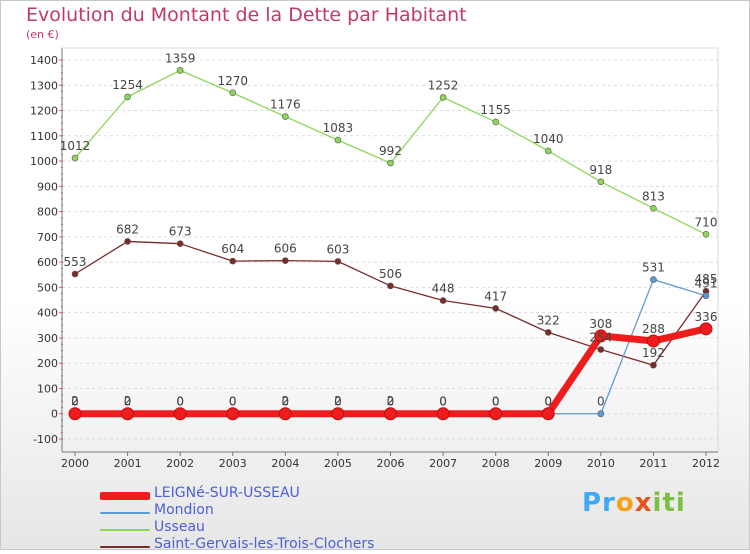 The image size is (750, 554). Describe the element at coordinates (75, 463) in the screenshot. I see `x-tick-label: 2000` at that location.